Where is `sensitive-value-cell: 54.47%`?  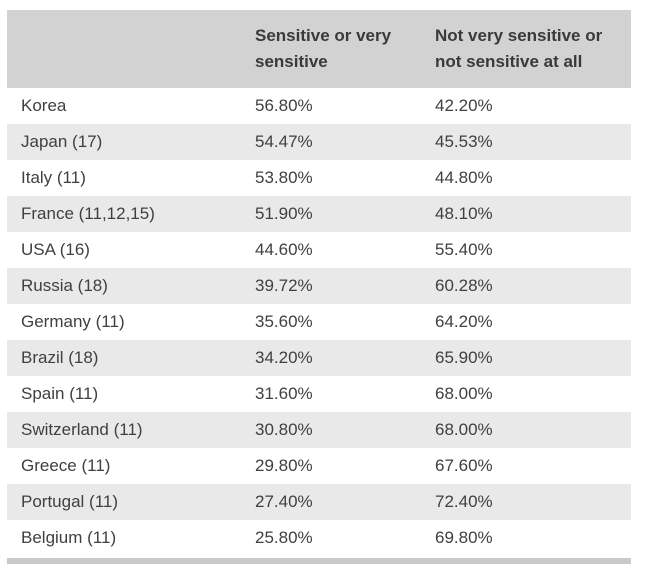
sensitive-value-cell: 54.47% is located at coordinates (284, 141).